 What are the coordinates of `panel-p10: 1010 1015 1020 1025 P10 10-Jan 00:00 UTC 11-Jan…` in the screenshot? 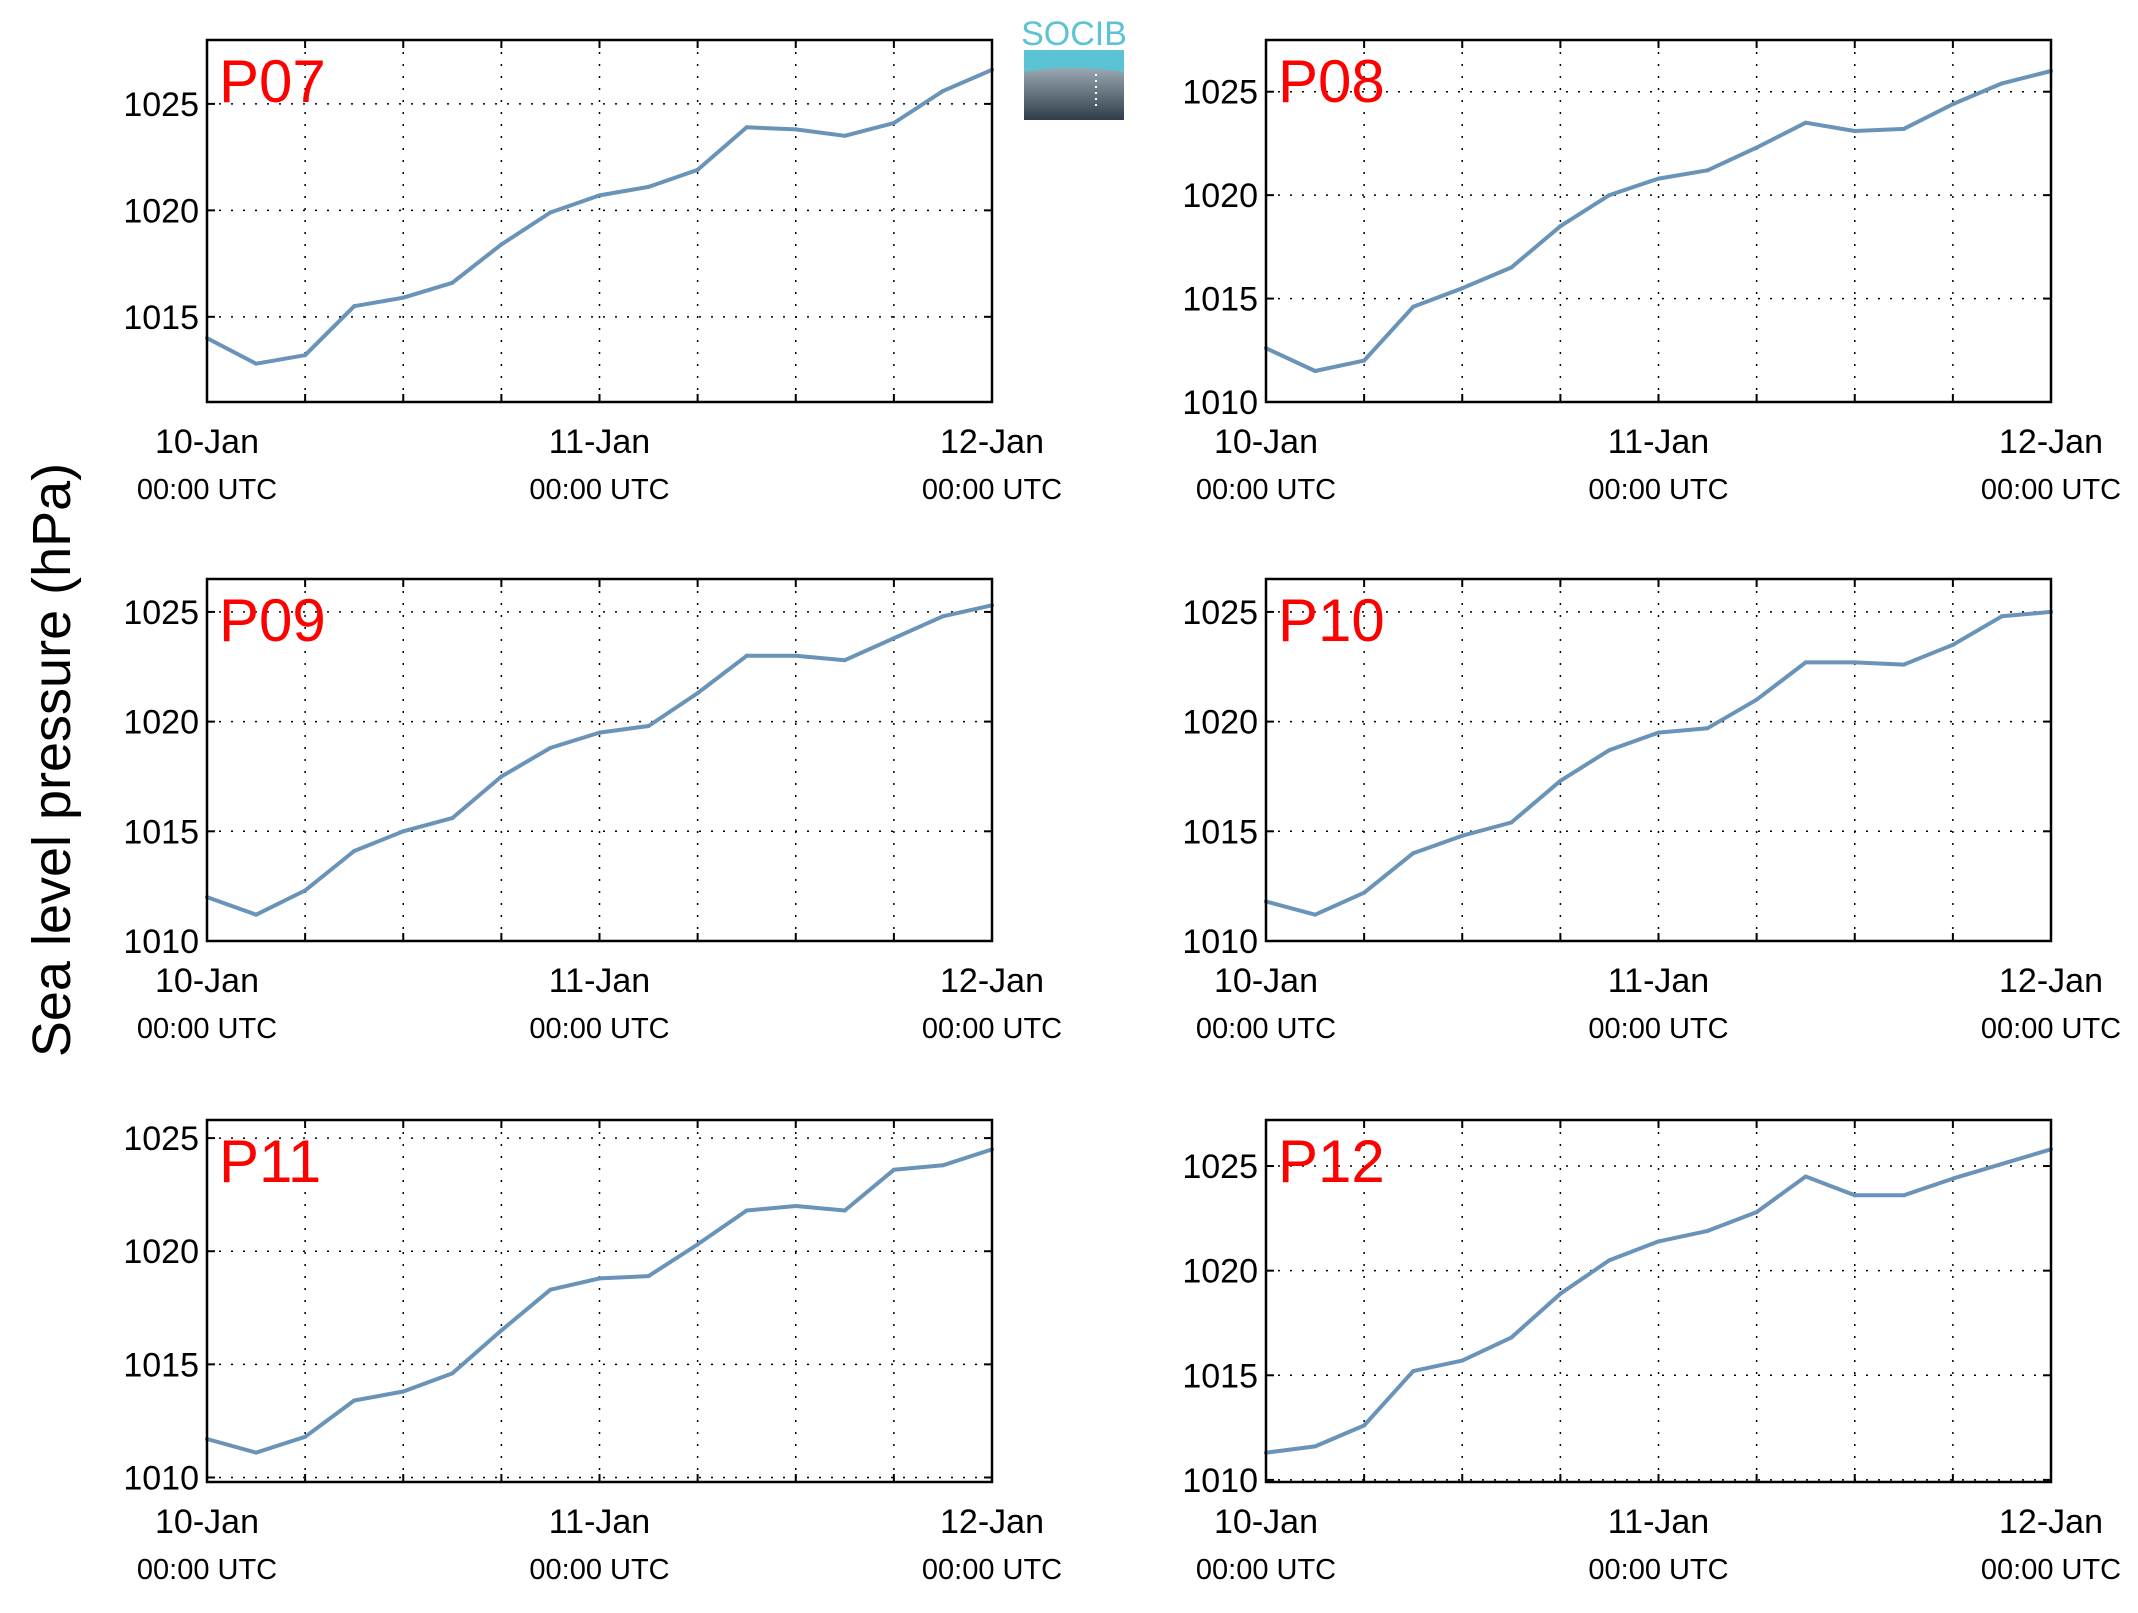 It's located at (1651, 811).